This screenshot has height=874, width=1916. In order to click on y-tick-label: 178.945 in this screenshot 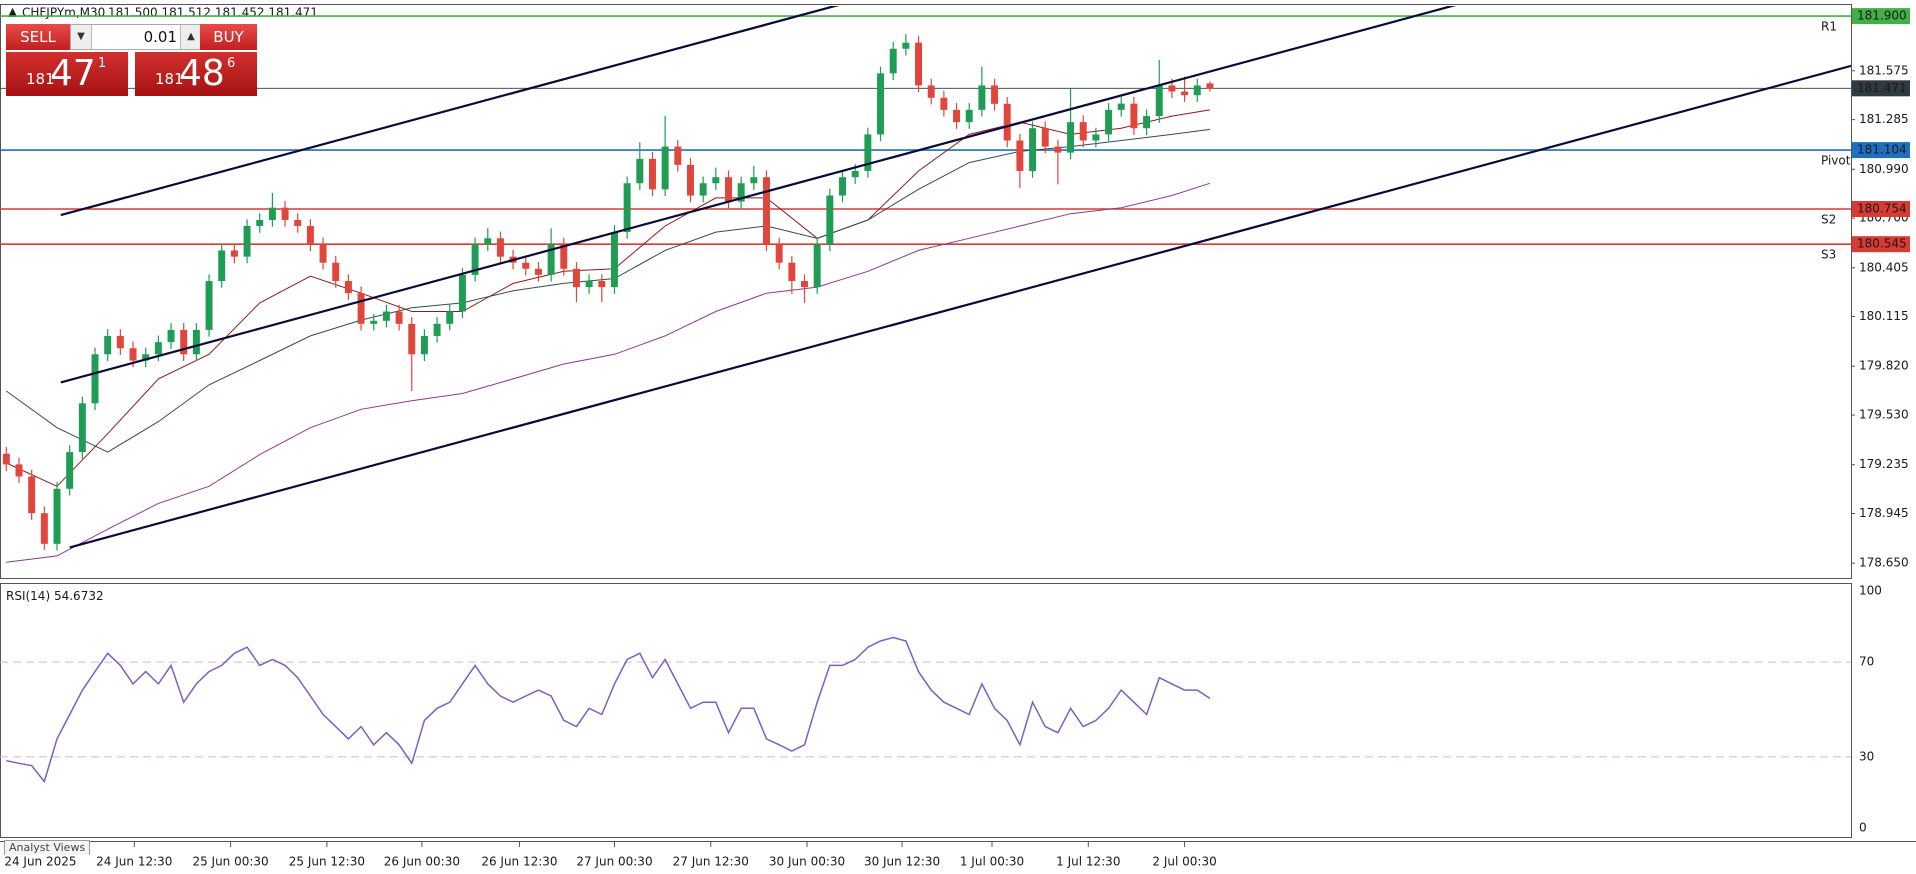, I will do `click(1884, 513)`.